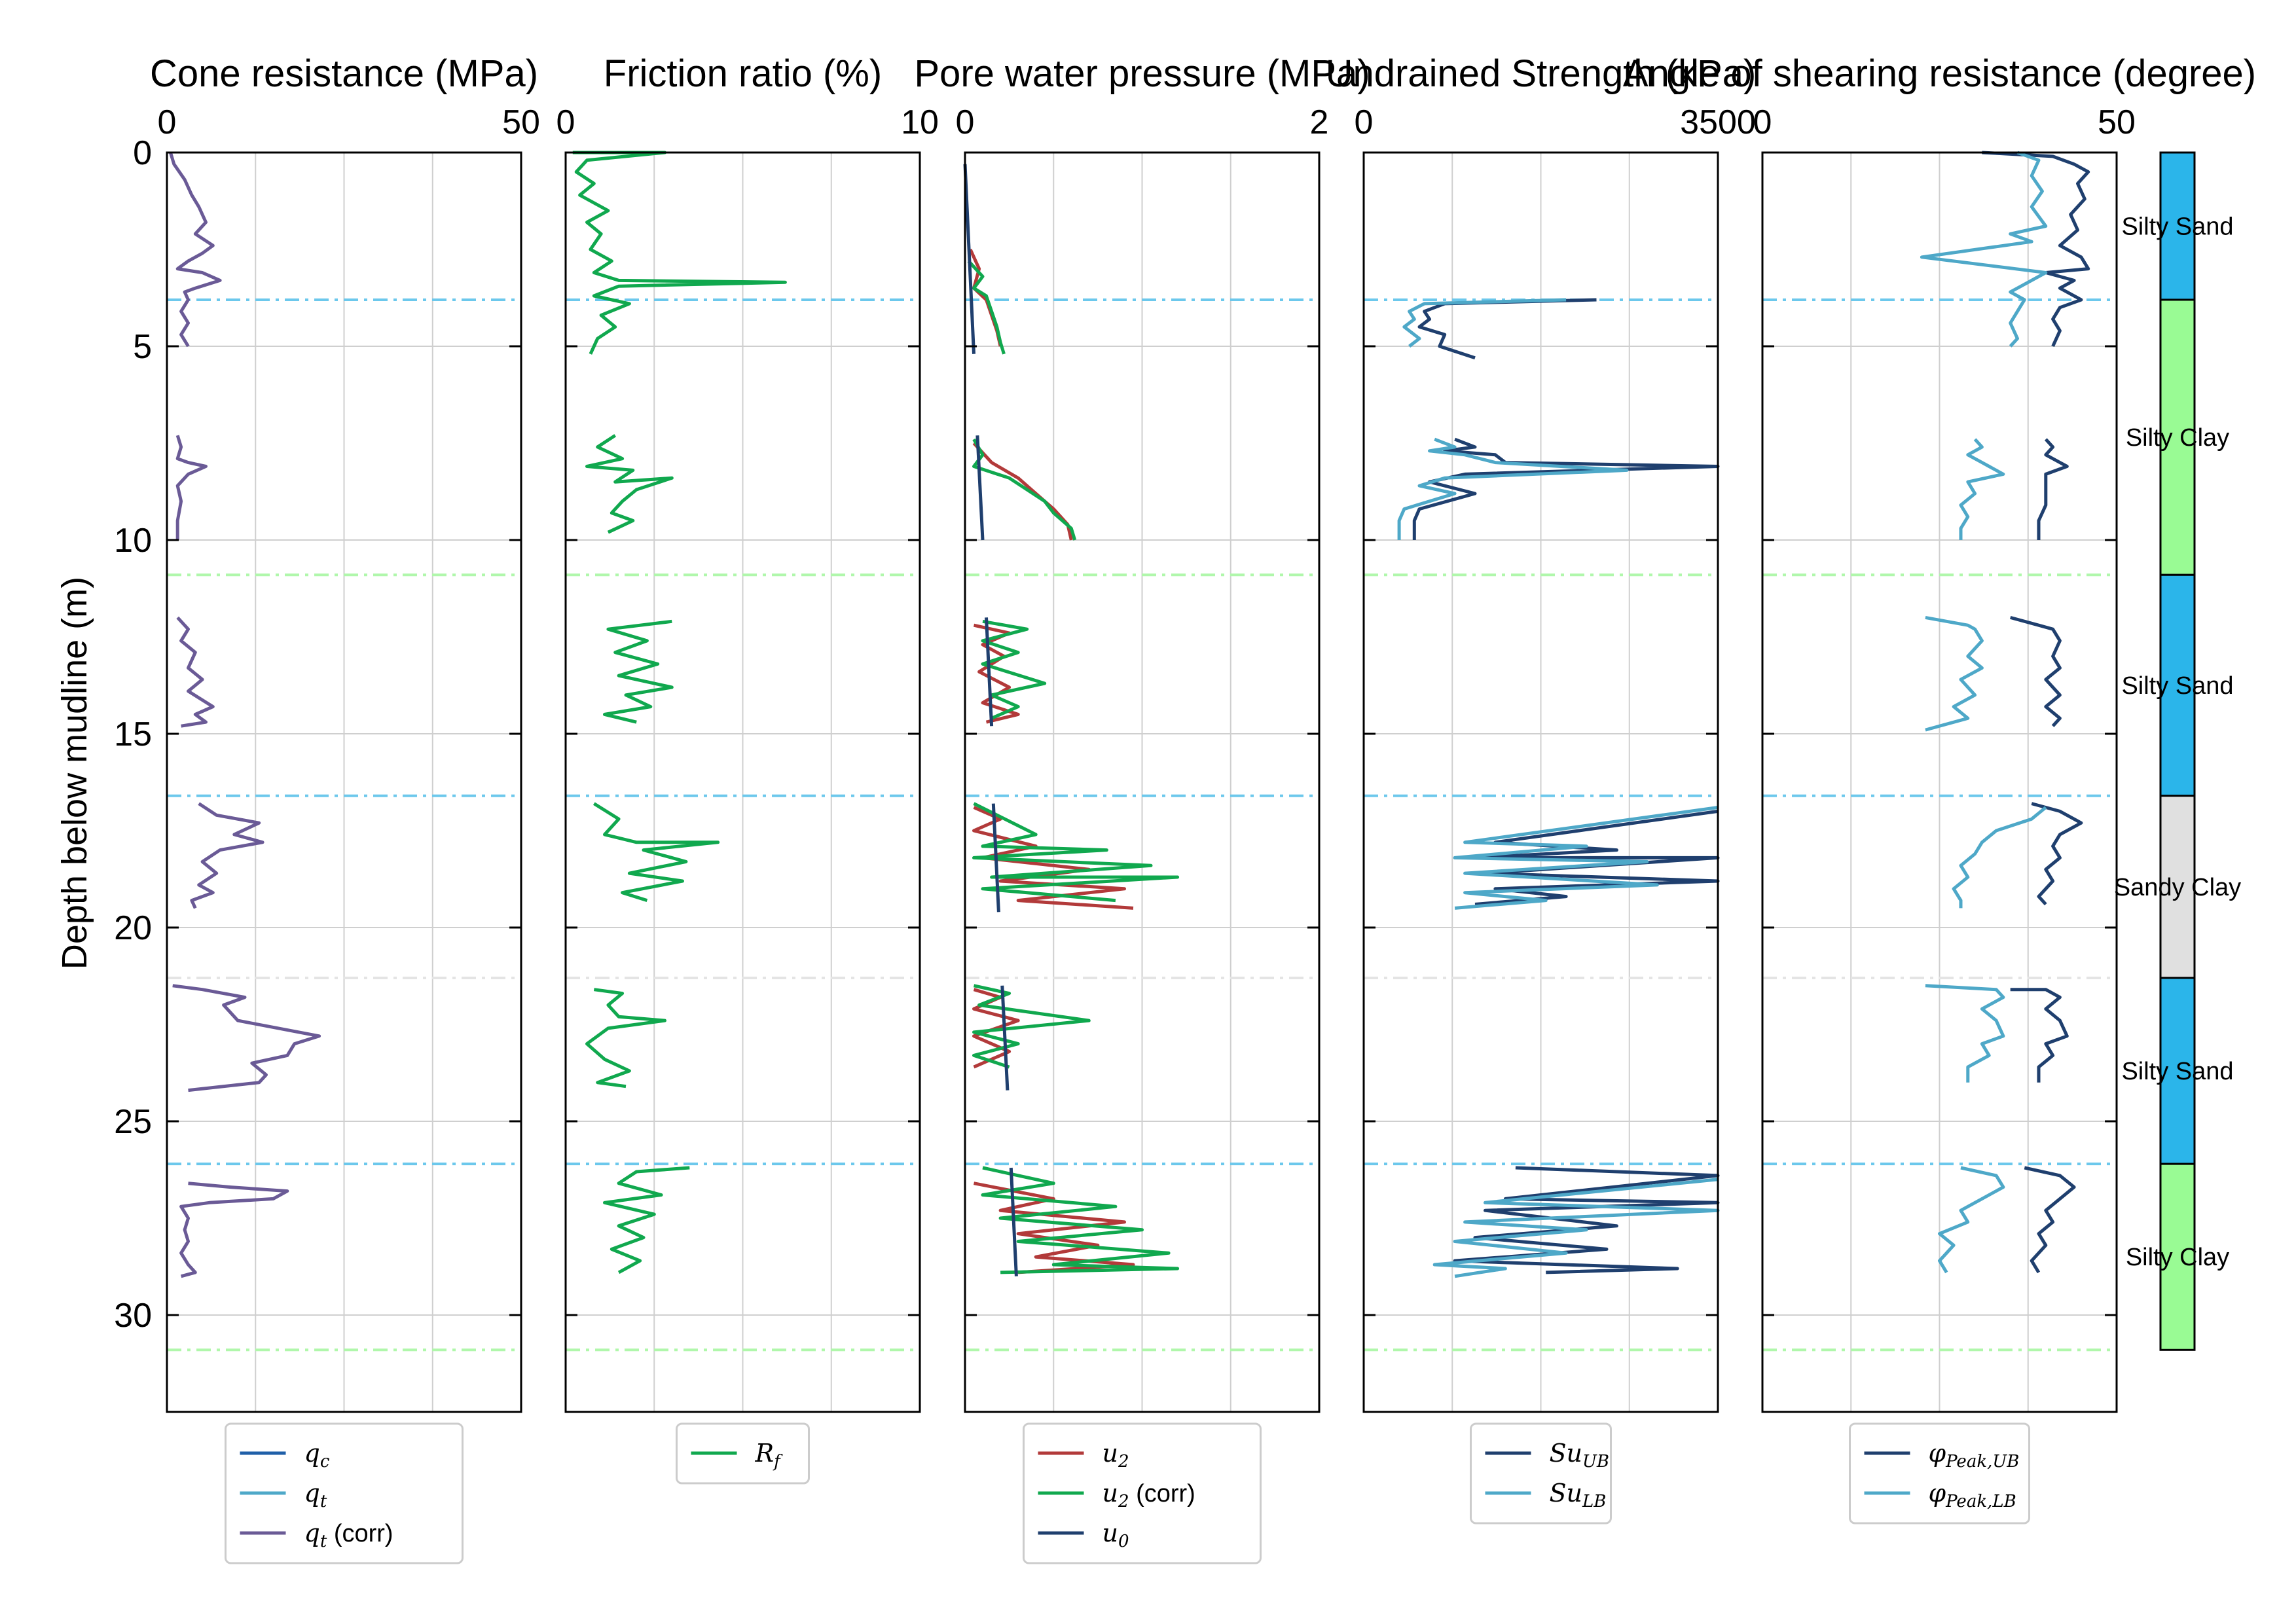 The height and width of the screenshot is (1624, 2296). What do you see at coordinates (133, 1122) in the screenshot?
I see `y-tick-label: 25` at bounding box center [133, 1122].